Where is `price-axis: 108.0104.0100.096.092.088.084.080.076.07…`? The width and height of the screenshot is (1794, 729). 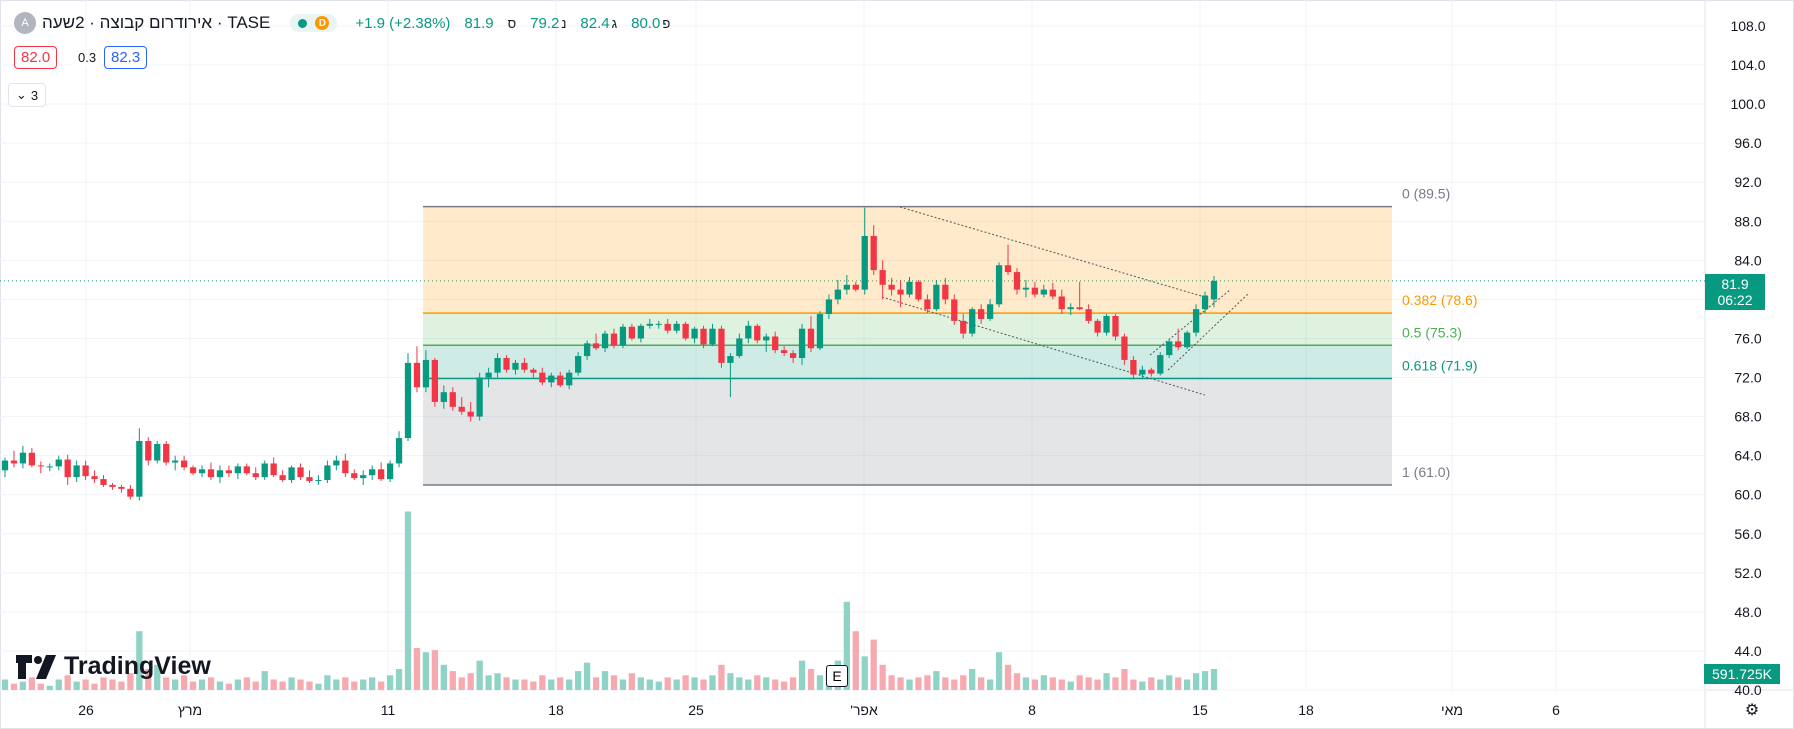
price-axis: 108.0104.0100.096.092.088.084.080.076.07… is located at coordinates (1747, 358).